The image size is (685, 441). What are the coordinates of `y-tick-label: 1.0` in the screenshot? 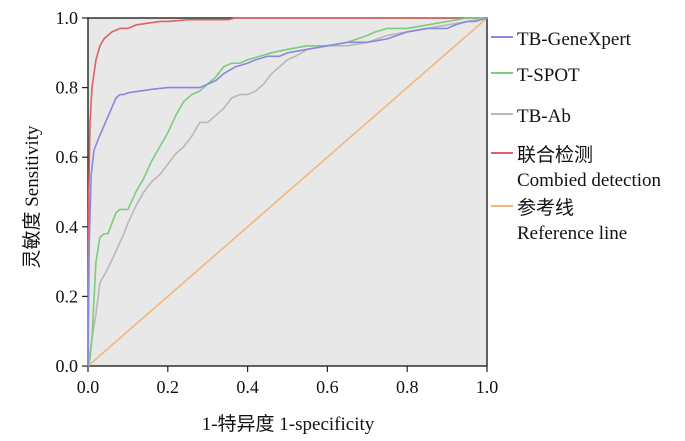 It's located at (67, 18).